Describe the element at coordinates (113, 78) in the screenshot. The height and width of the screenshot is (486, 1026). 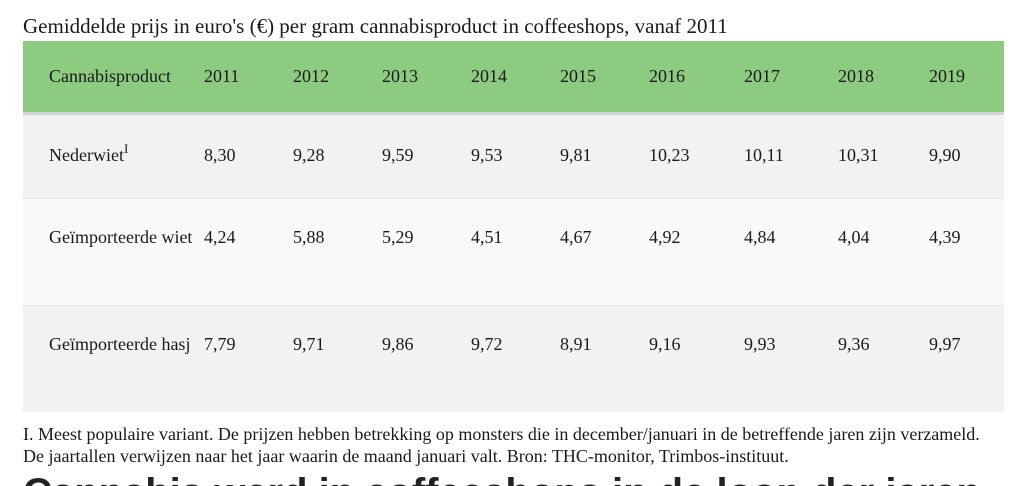
I see `column-header-product: Cannabisproduct` at that location.